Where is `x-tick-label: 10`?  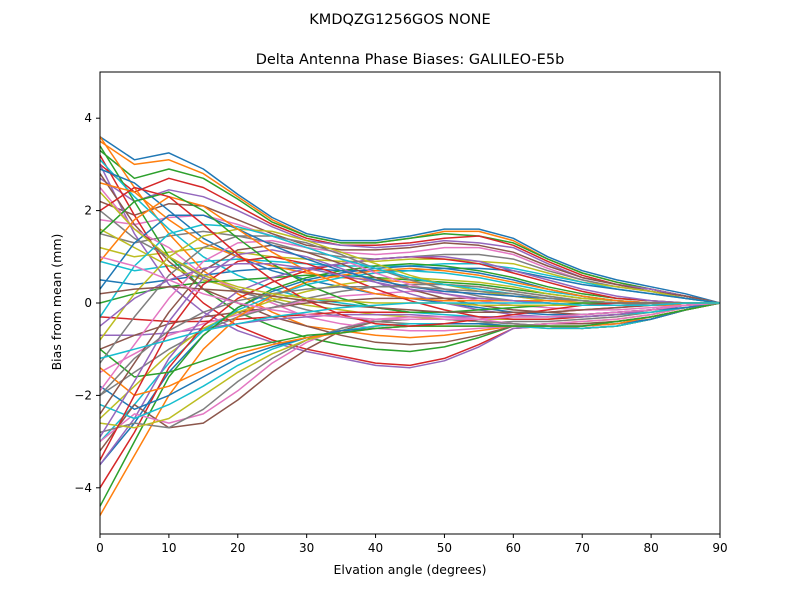 x-tick-label: 10 is located at coordinates (168, 548).